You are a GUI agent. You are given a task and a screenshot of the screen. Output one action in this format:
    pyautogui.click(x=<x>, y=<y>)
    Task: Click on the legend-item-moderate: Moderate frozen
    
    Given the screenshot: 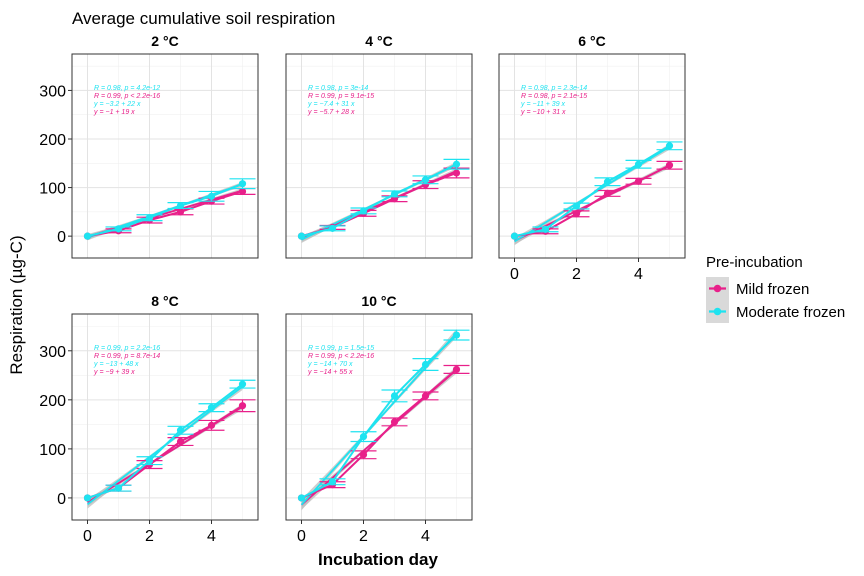 What is the action you would take?
    pyautogui.click(x=775, y=311)
    